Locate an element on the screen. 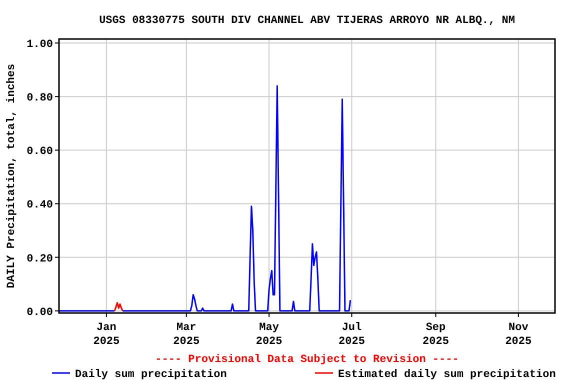  x-tick-label: Mar 2025 is located at coordinates (186, 335).